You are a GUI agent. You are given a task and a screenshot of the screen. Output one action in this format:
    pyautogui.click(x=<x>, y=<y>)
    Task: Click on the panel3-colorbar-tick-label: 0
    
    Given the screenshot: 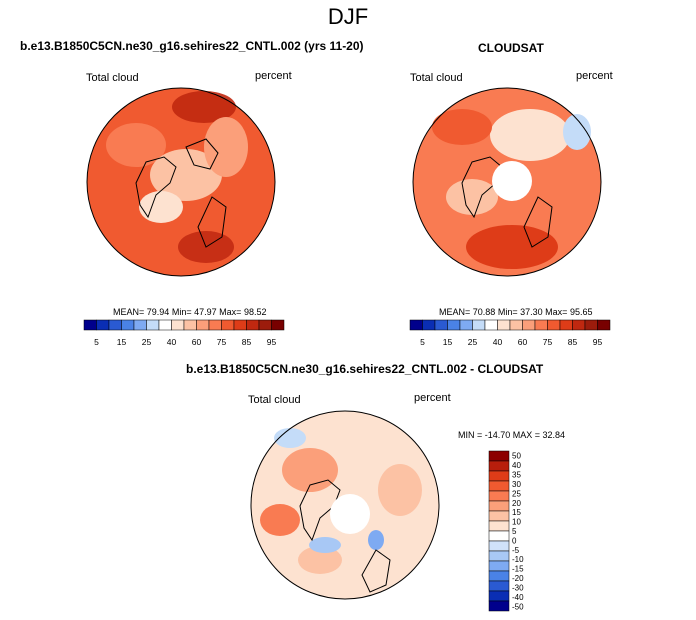 What is the action you would take?
    pyautogui.click(x=514, y=540)
    